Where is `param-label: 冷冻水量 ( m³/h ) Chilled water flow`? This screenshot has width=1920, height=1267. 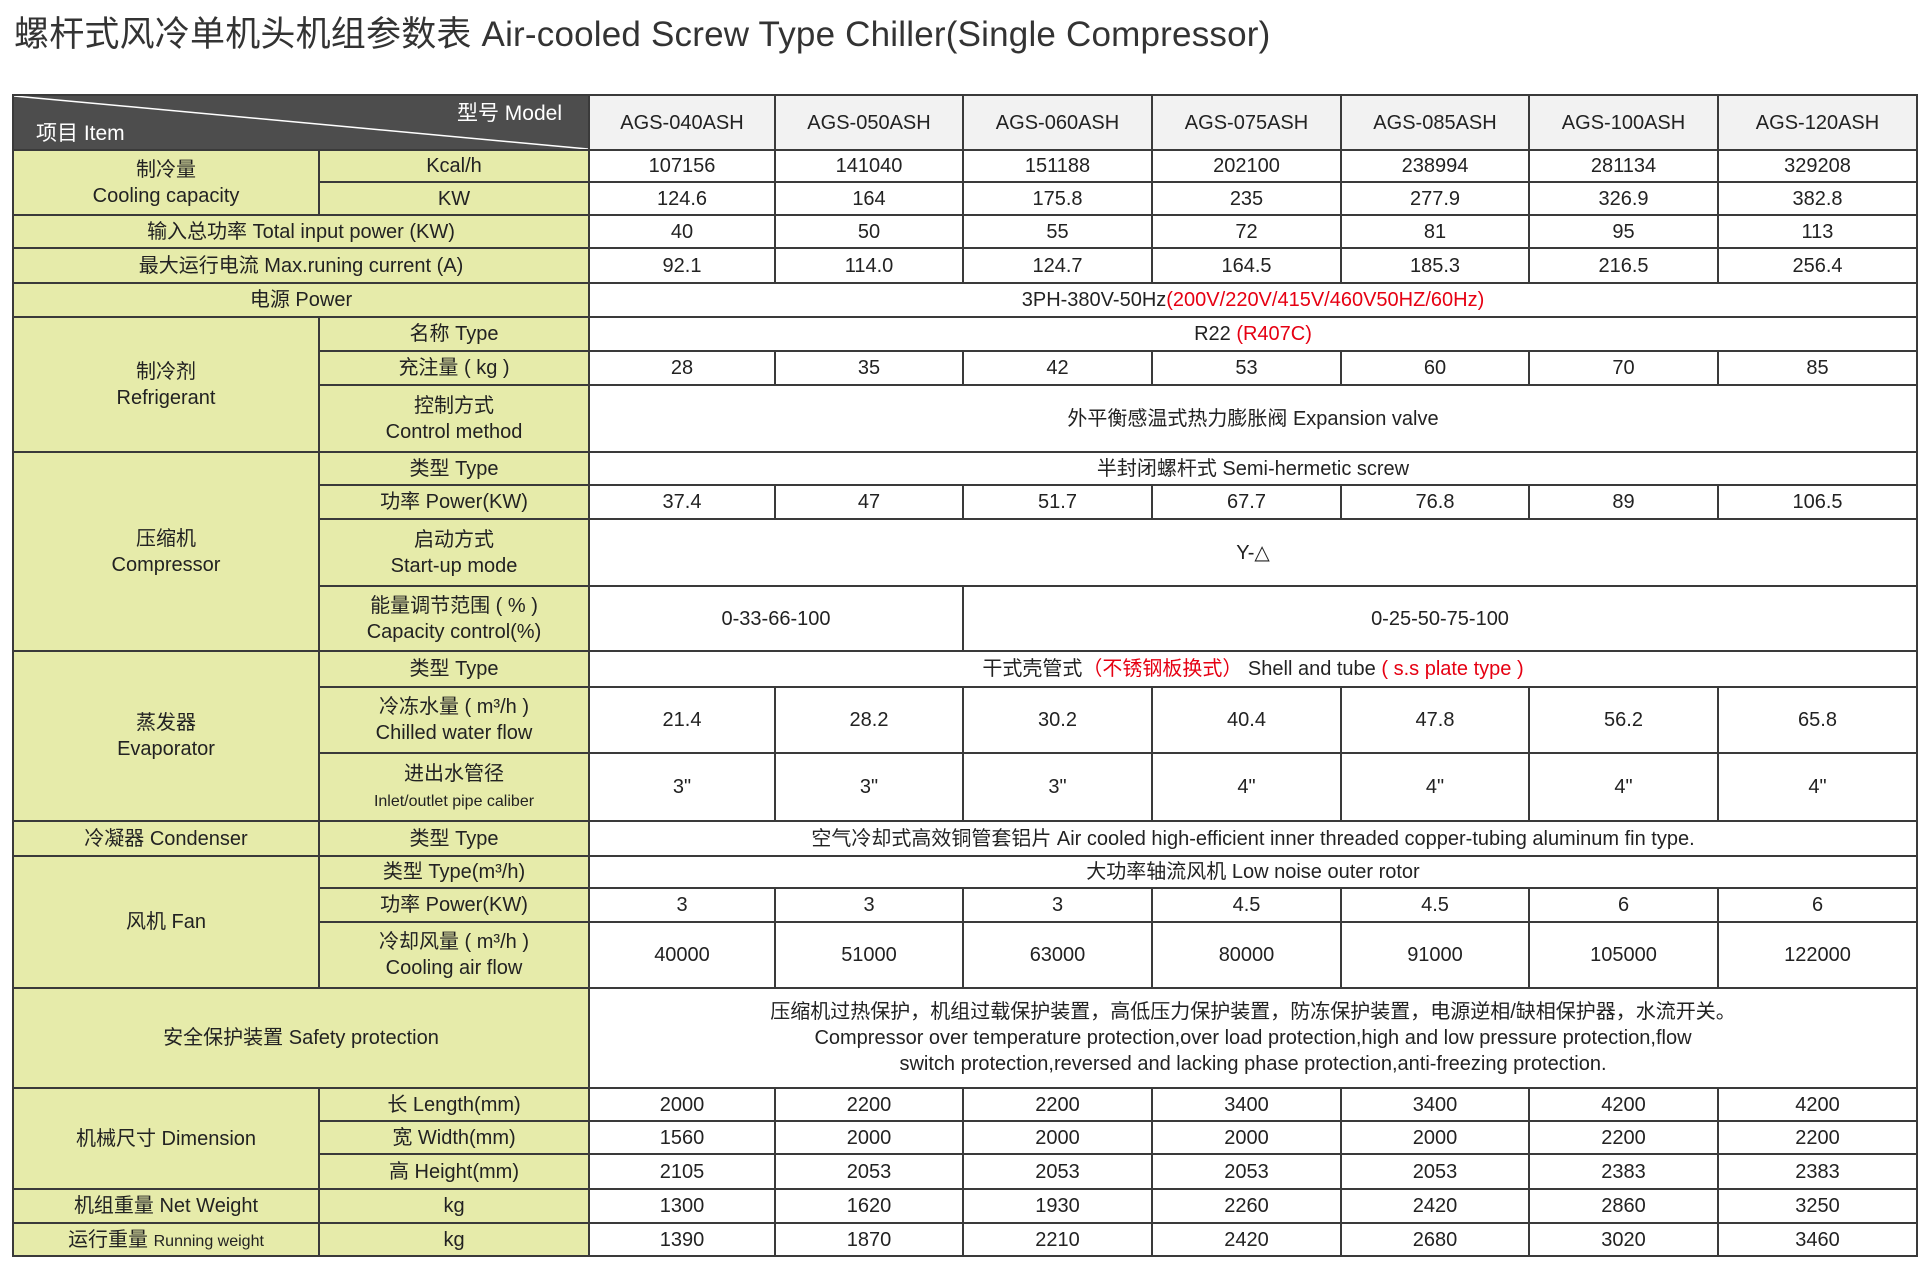 param-label: 冷冻水量 ( m³/h ) Chilled water flow is located at coordinates (454, 720).